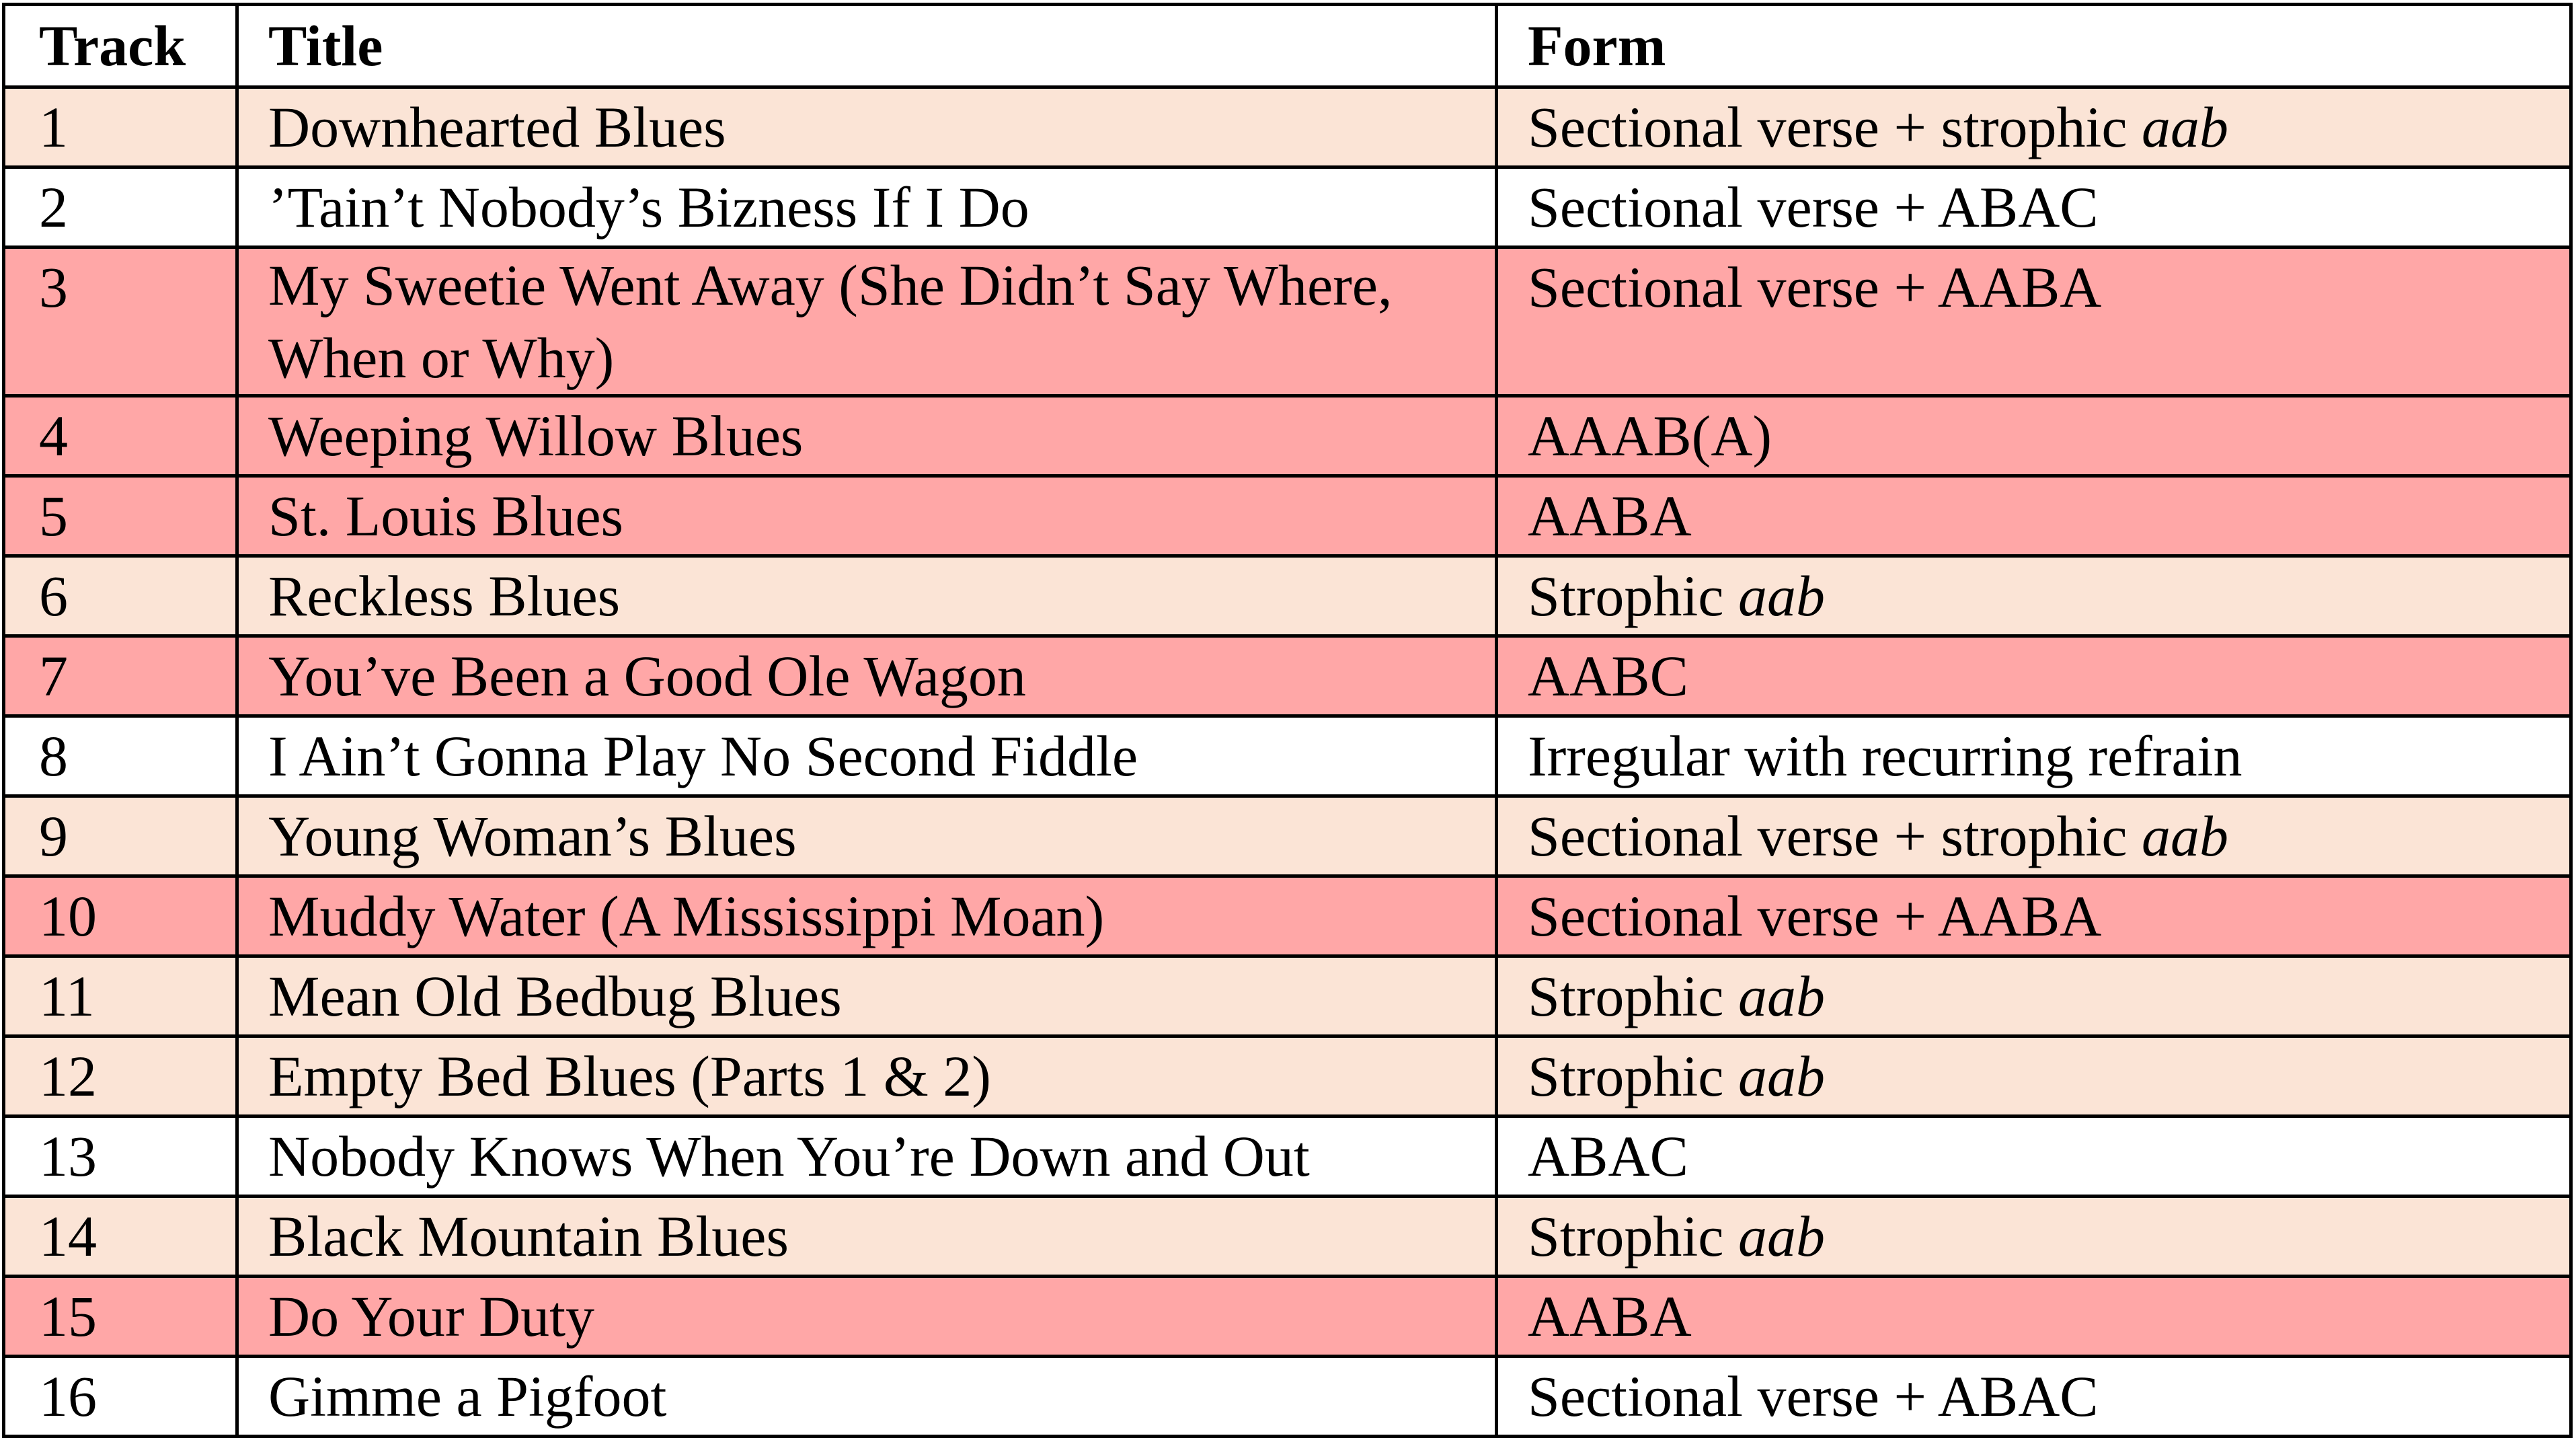 This screenshot has width=2576, height=1438. Describe the element at coordinates (121, 1316) in the screenshot. I see `track-cell: 15` at that location.